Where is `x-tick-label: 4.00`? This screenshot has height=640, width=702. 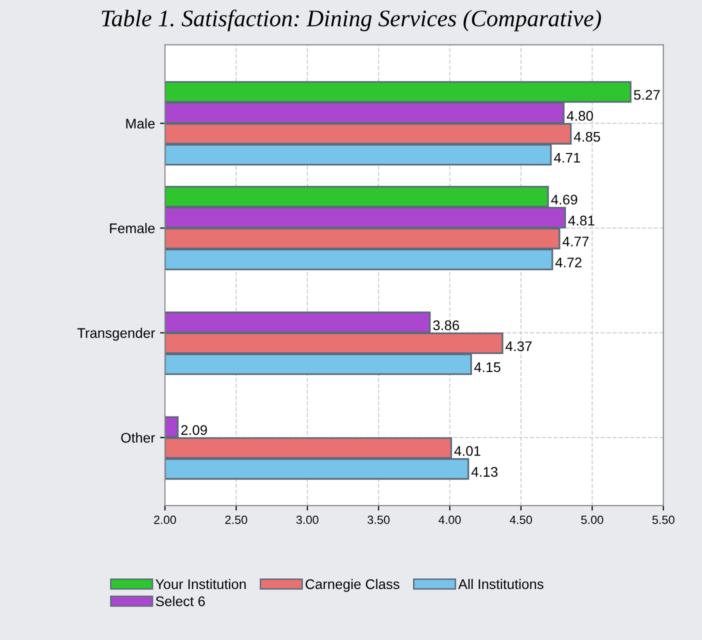 x-tick-label: 4.00 is located at coordinates (449, 520).